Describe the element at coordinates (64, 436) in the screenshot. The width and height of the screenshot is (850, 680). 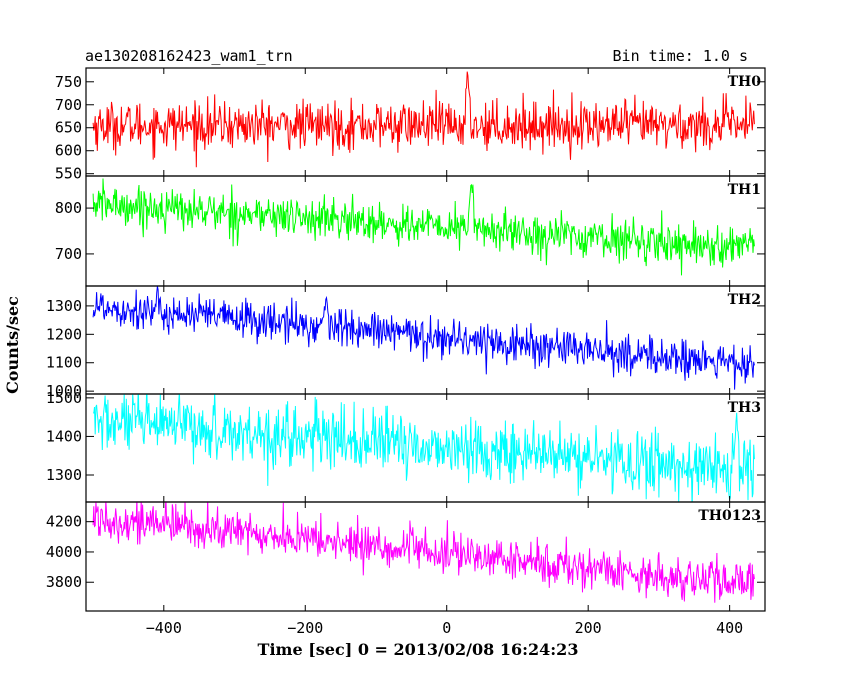
I see `y-tick-label: 1400` at that location.